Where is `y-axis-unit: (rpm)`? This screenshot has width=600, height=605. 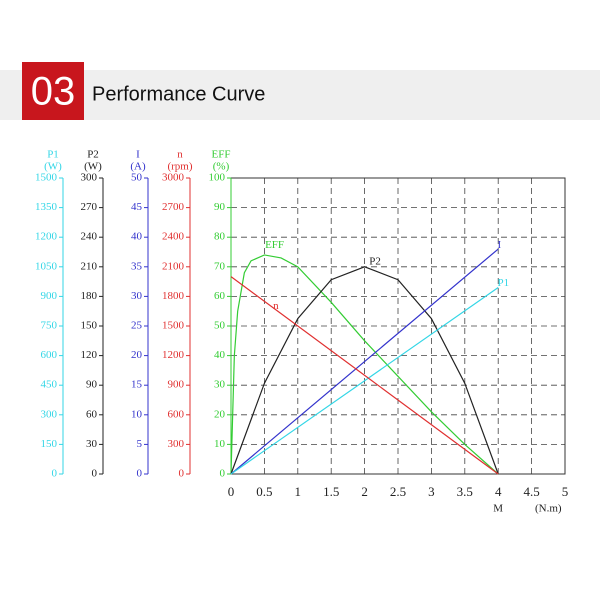 y-axis-unit: (rpm) is located at coordinates (179, 167).